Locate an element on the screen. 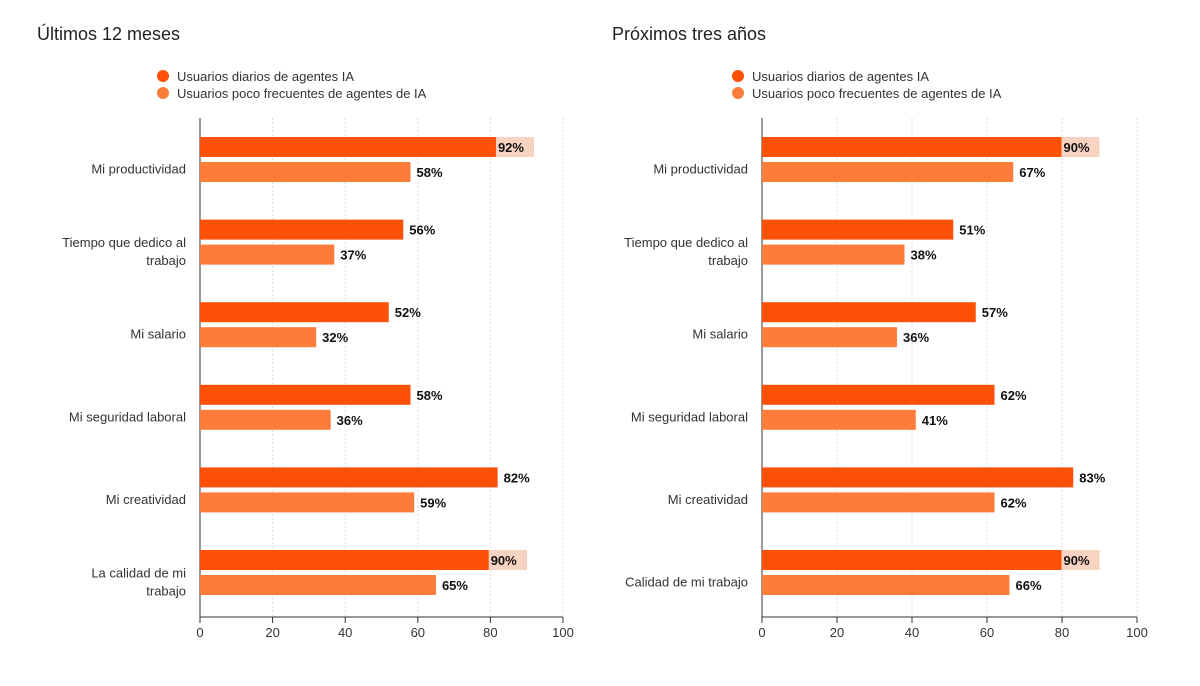 The height and width of the screenshot is (686, 1200). value-label: 83% is located at coordinates (1092, 477).